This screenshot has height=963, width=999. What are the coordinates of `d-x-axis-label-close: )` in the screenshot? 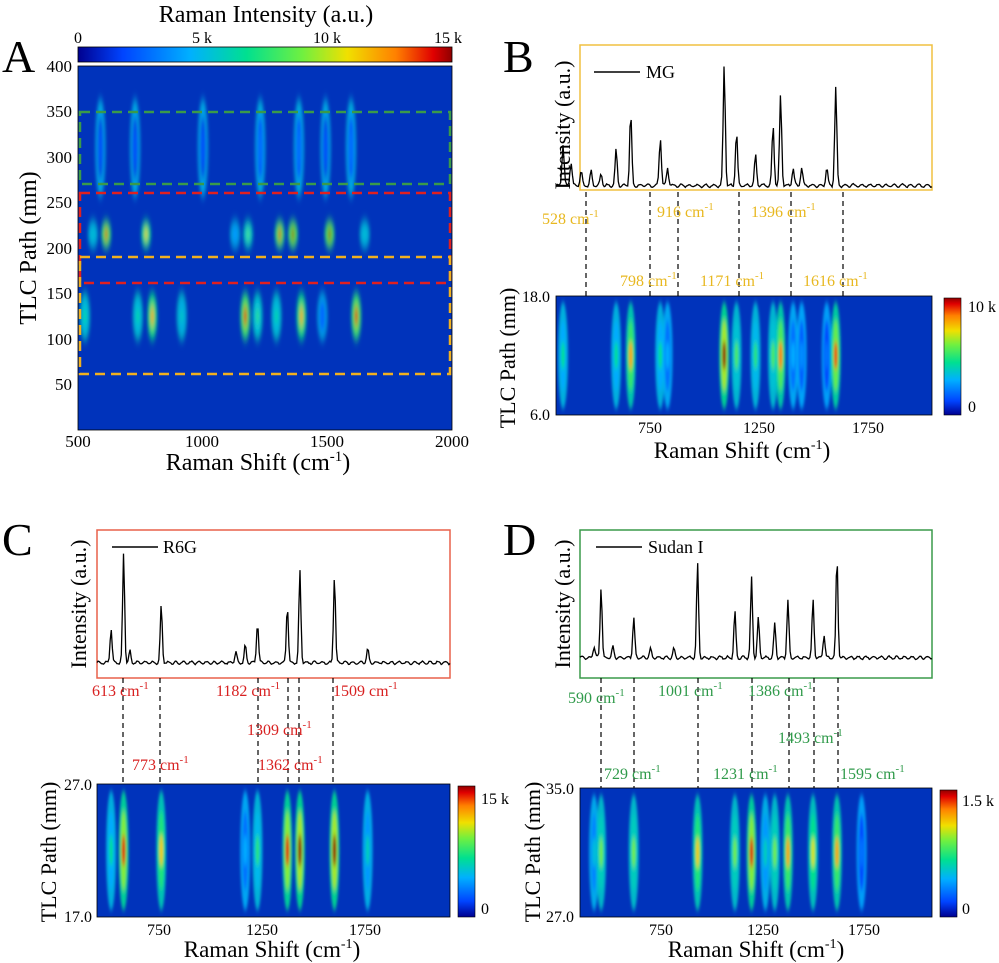 It's located at (841, 949).